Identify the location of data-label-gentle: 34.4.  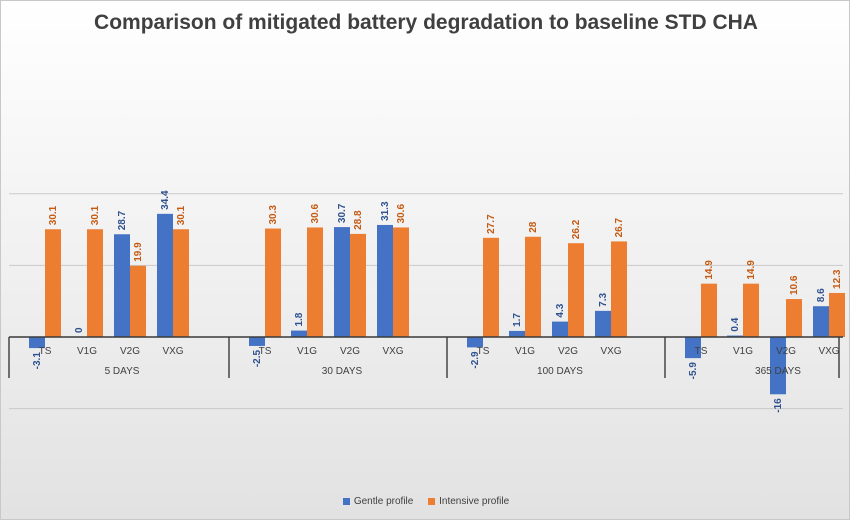
(165, 200).